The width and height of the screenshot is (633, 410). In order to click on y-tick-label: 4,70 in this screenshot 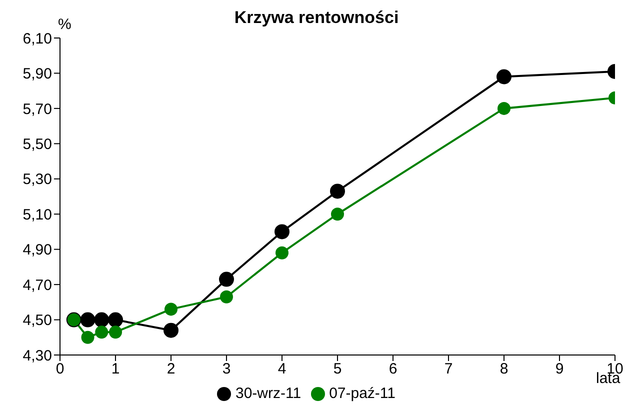, I will do `click(37, 285)`.